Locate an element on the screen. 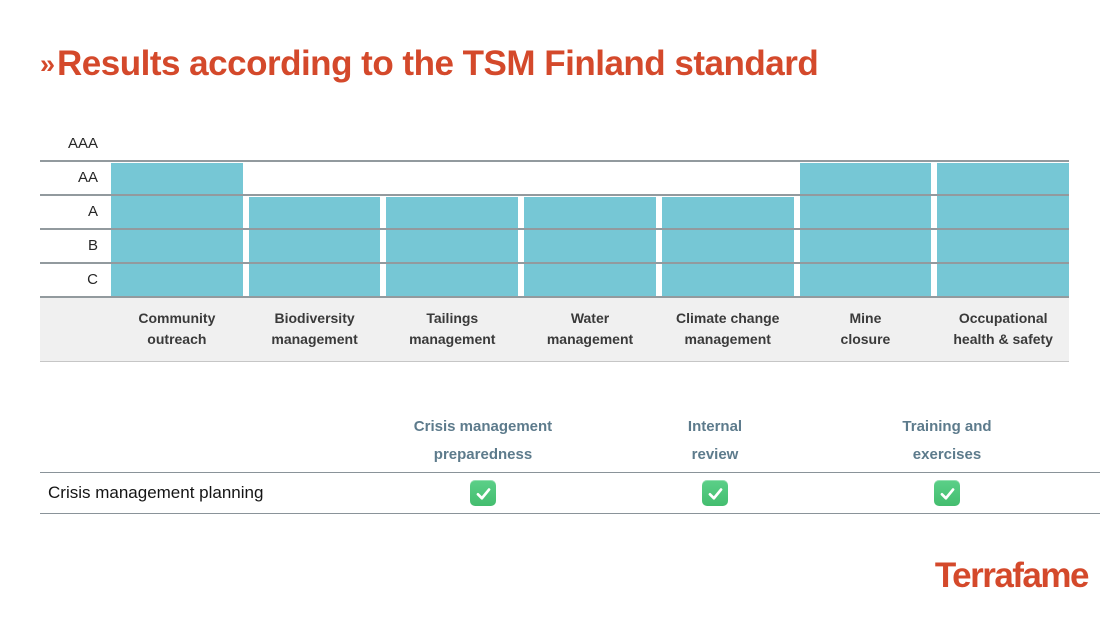 Image resolution: width=1120 pixels, height=630 pixels. y-axis: AAA AA A B C is located at coordinates (75, 212).